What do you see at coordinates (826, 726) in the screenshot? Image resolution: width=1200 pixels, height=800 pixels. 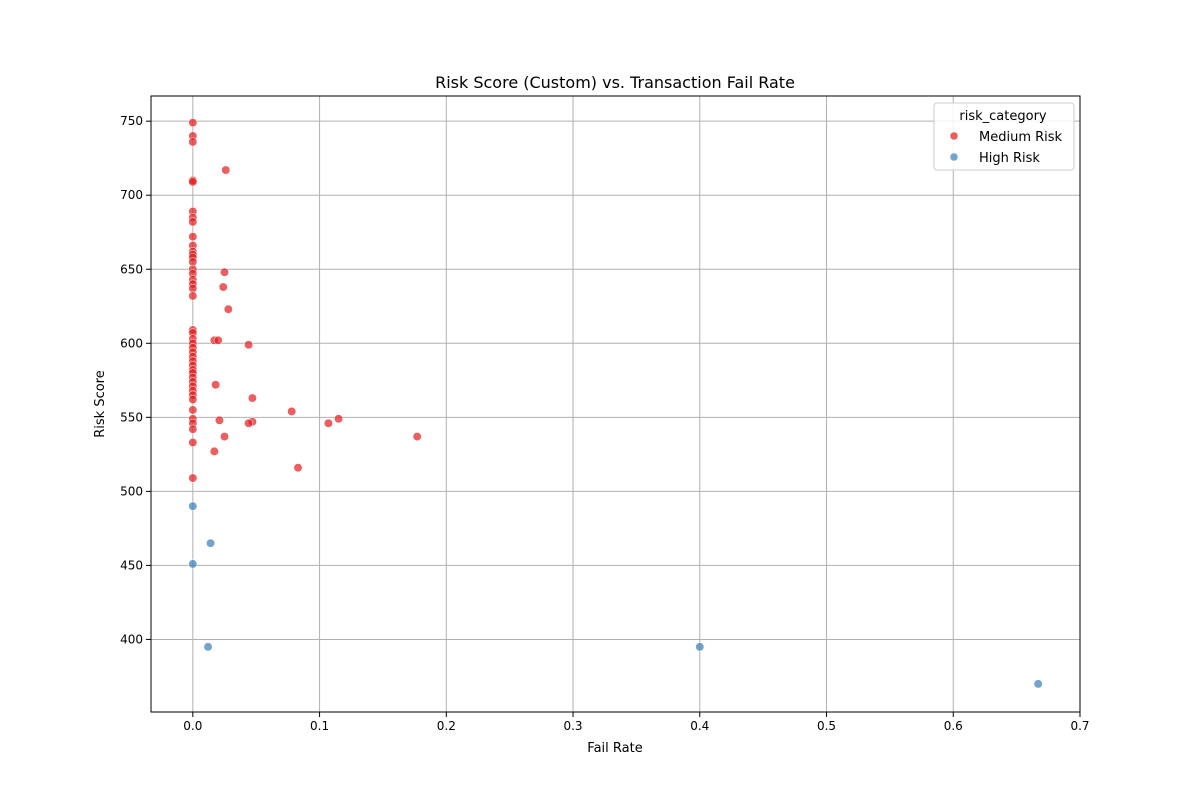 I see `x-tick-label: 0.5` at bounding box center [826, 726].